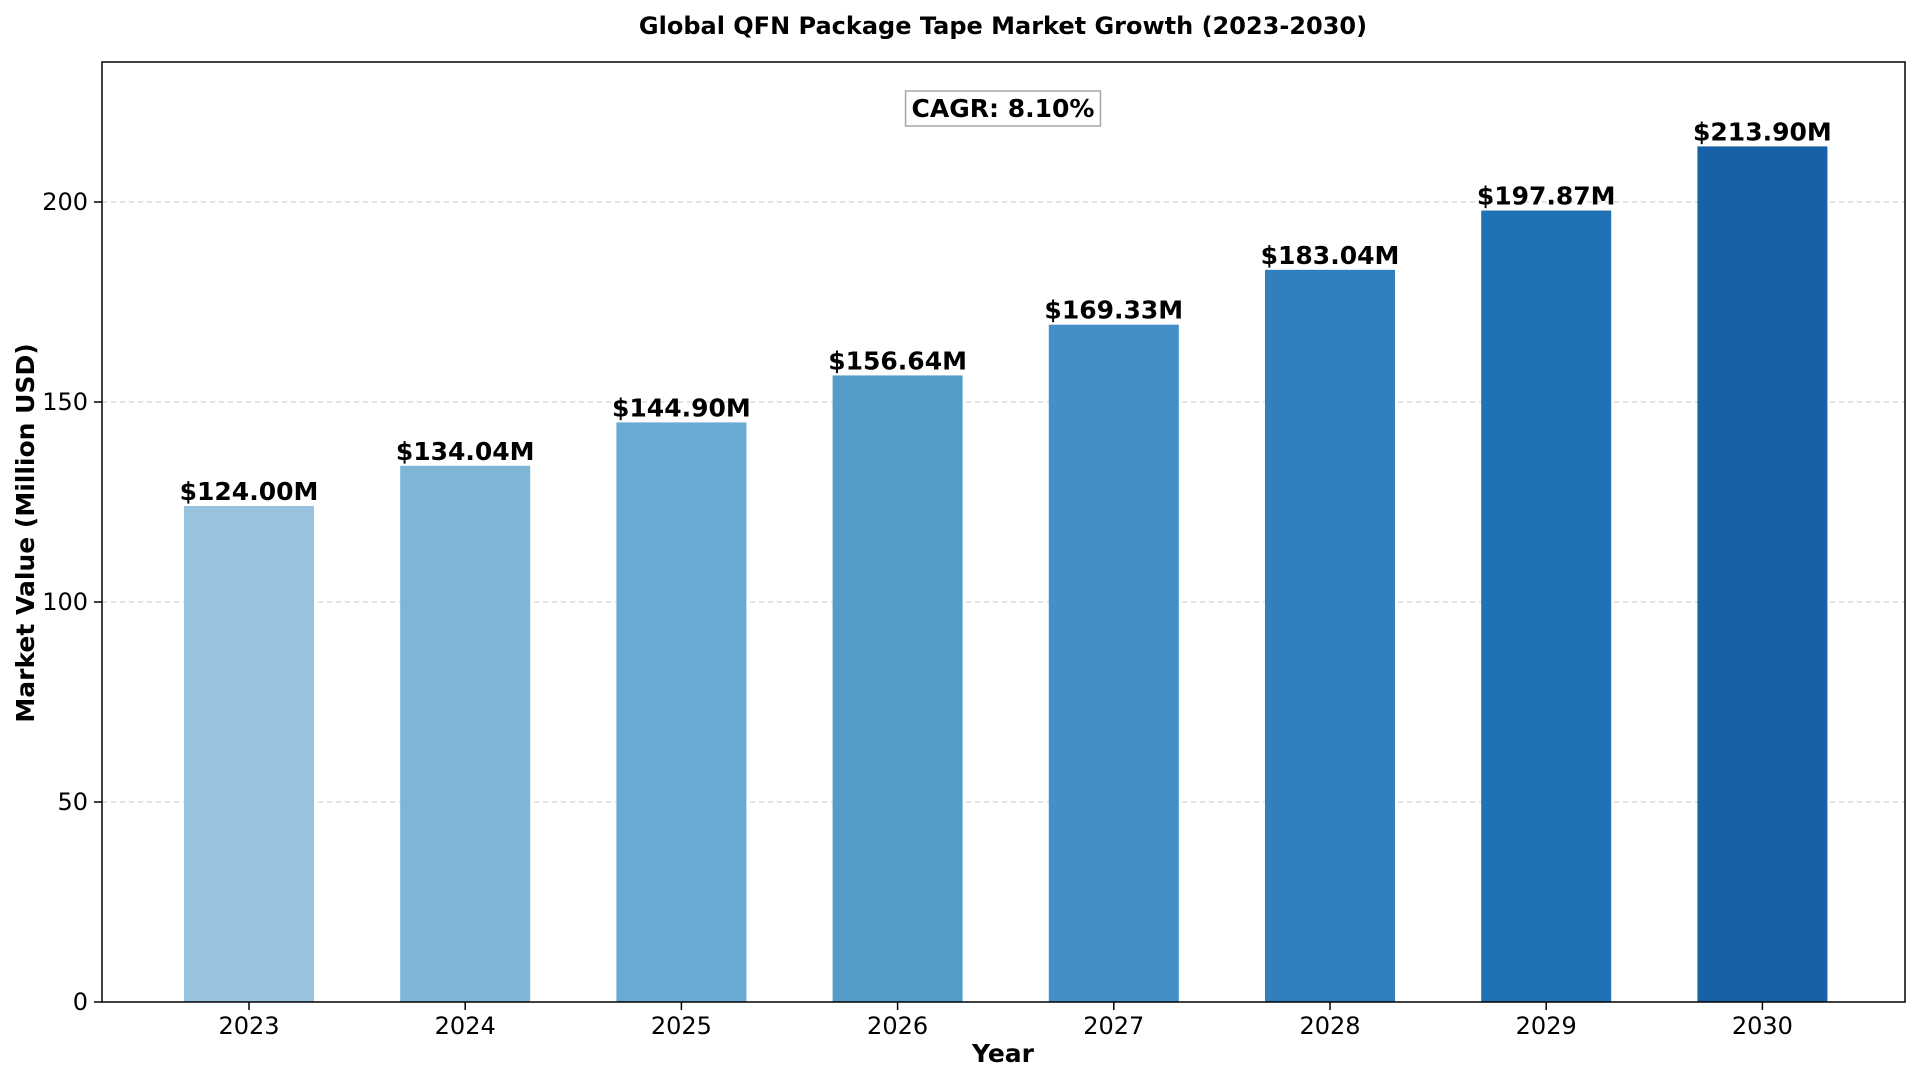 This screenshot has width=1920, height=1084. I want to click on annotation-box, so click(1003, 108).